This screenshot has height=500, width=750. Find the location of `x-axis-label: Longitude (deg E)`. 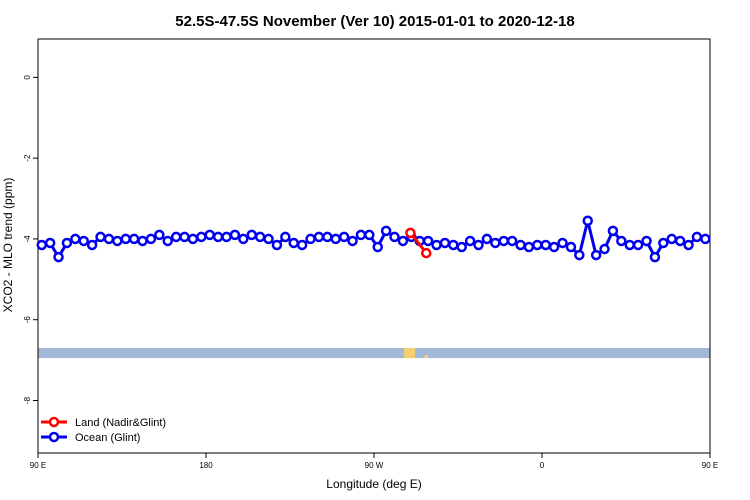

x-axis-label: Longitude (deg E) is located at coordinates (373, 484).